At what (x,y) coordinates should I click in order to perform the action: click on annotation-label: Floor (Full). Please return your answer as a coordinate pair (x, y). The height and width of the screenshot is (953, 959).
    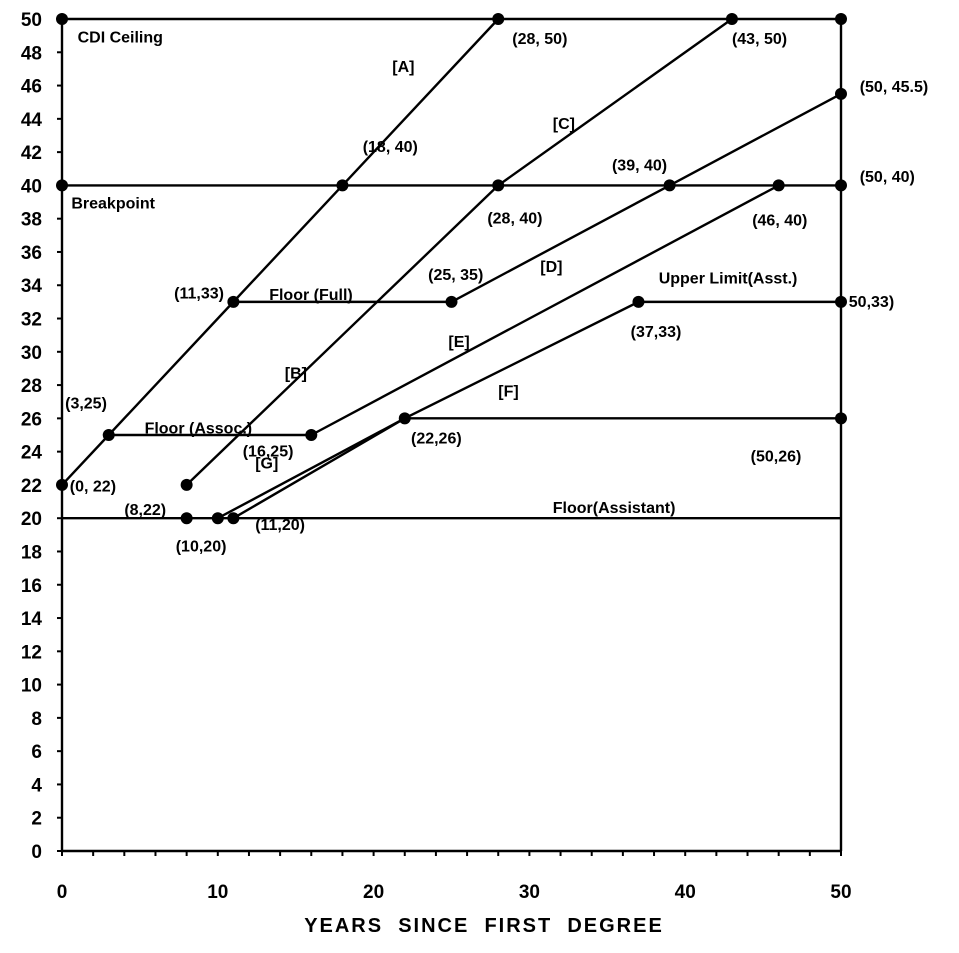
    Looking at the image, I should click on (311, 295).